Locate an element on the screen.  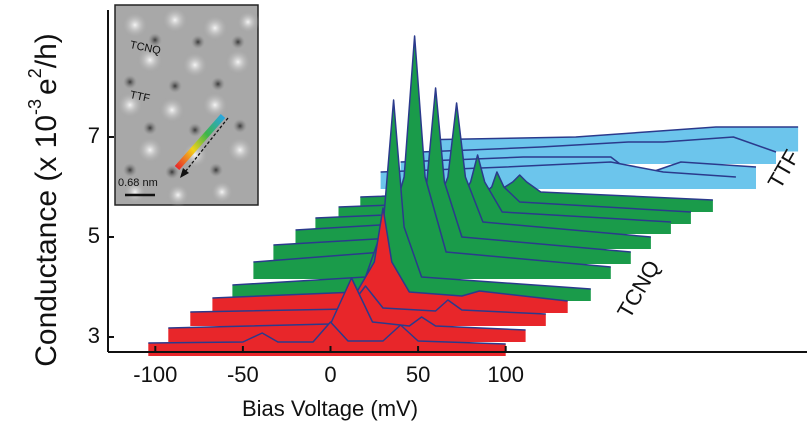
y-tick-label: 5 is located at coordinates (94, 235).